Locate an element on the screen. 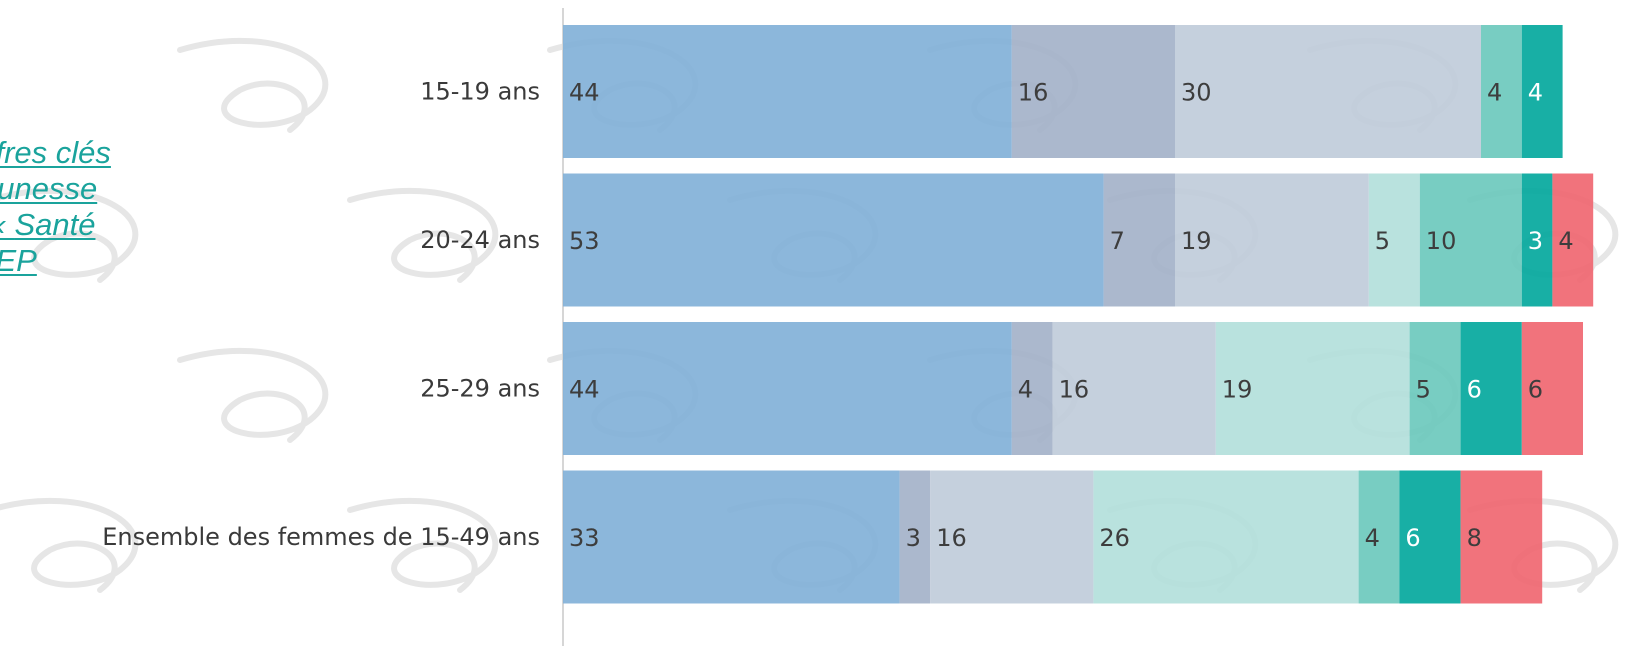 The image size is (1645, 646). data-label: 8 is located at coordinates (1474, 538).